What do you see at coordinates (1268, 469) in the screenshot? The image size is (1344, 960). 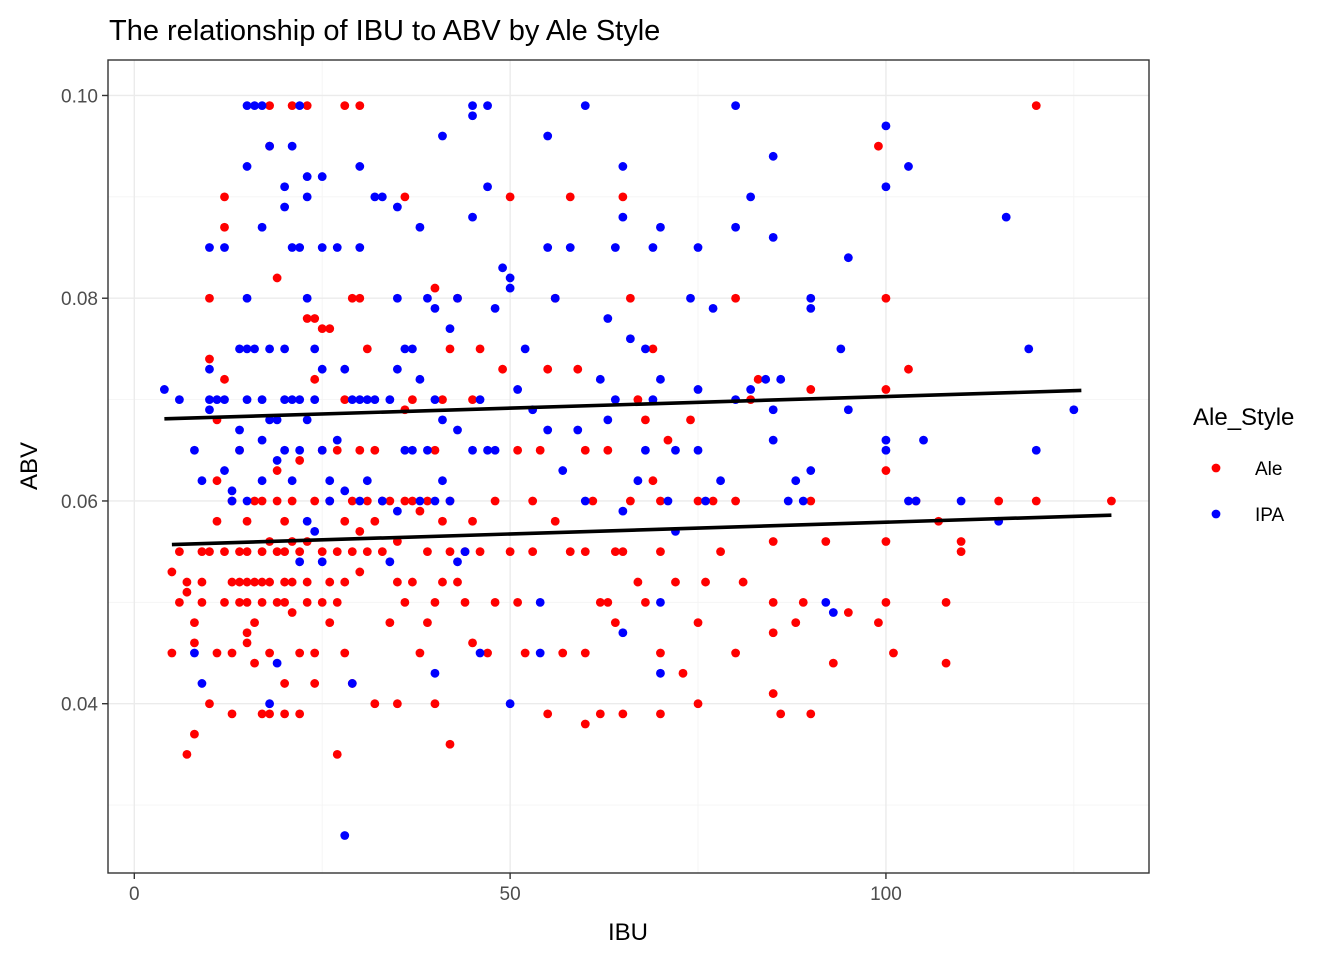 I see `legend-label-ale: Ale` at bounding box center [1268, 469].